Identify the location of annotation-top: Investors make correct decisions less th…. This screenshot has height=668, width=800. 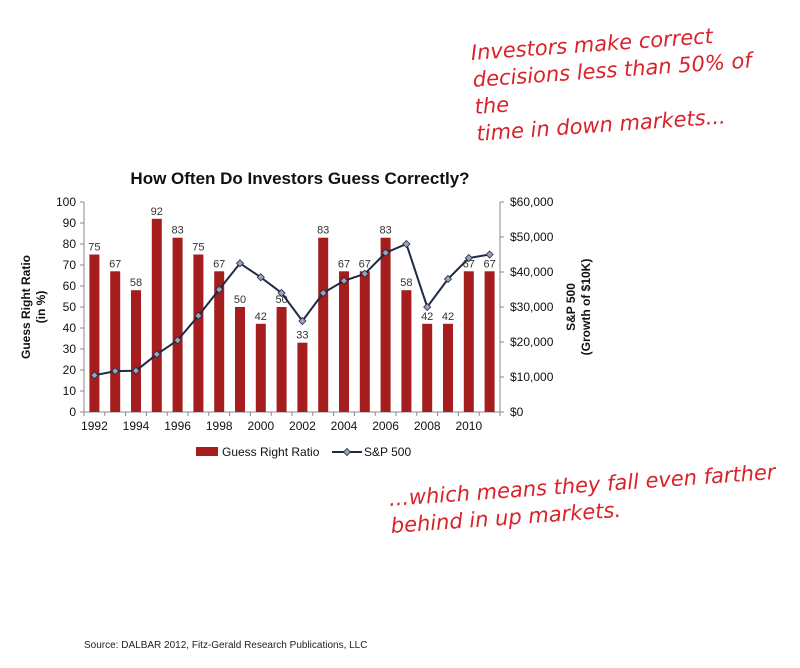
(611, 85).